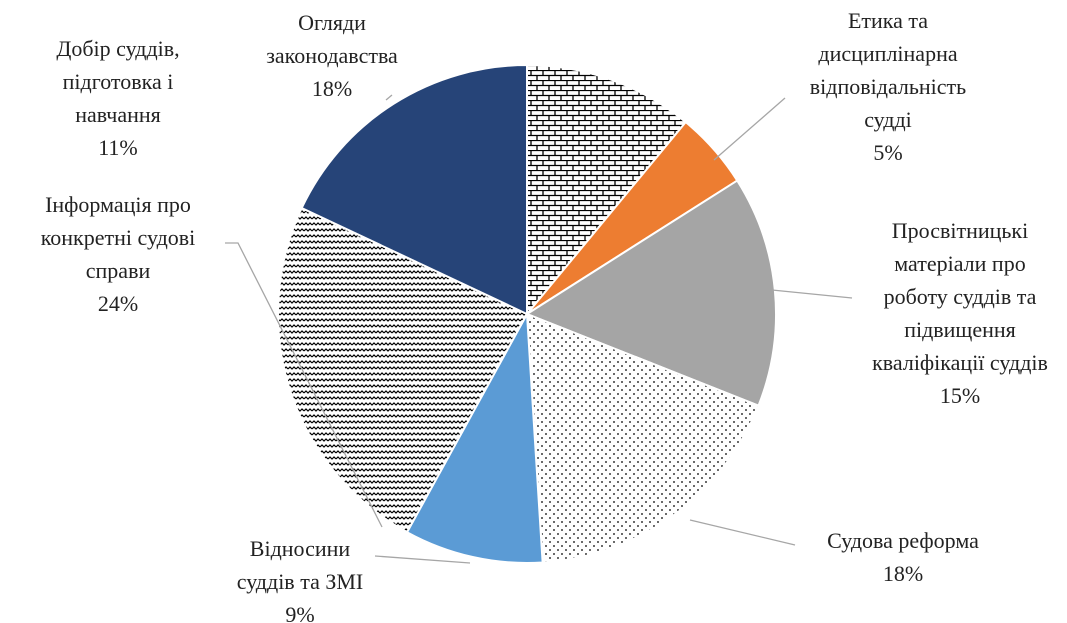 The width and height of the screenshot is (1067, 623). I want to click on slice-label: Відносини суддів та ЗМІ 9%, so click(300, 577).